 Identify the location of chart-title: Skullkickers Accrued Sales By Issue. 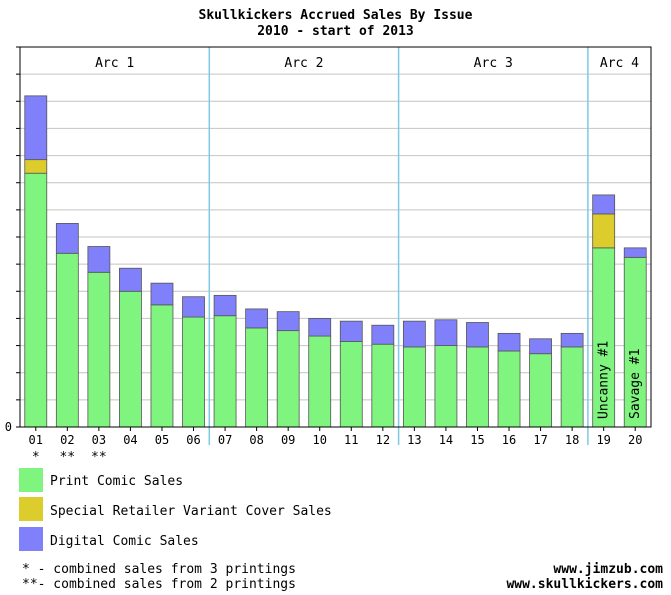
(335, 15).